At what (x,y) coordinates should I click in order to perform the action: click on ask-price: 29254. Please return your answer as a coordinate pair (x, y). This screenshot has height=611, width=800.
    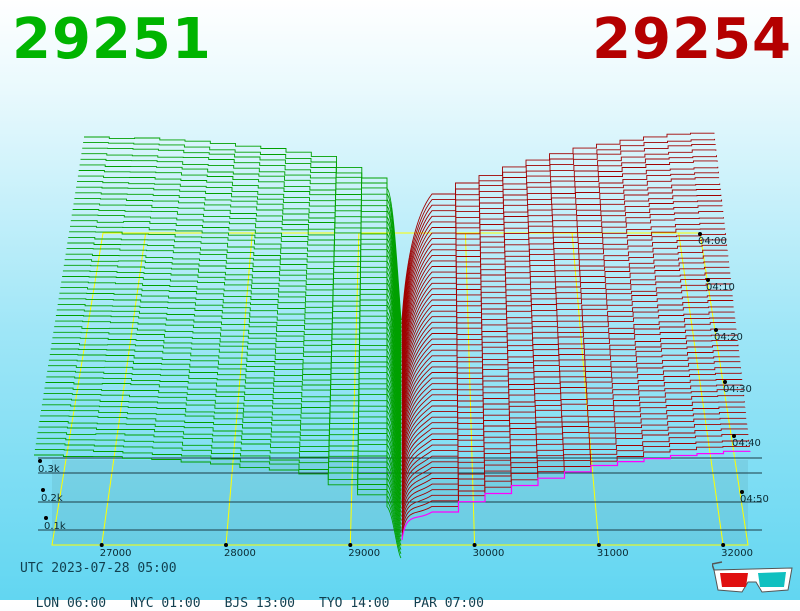
    Looking at the image, I should click on (692, 39).